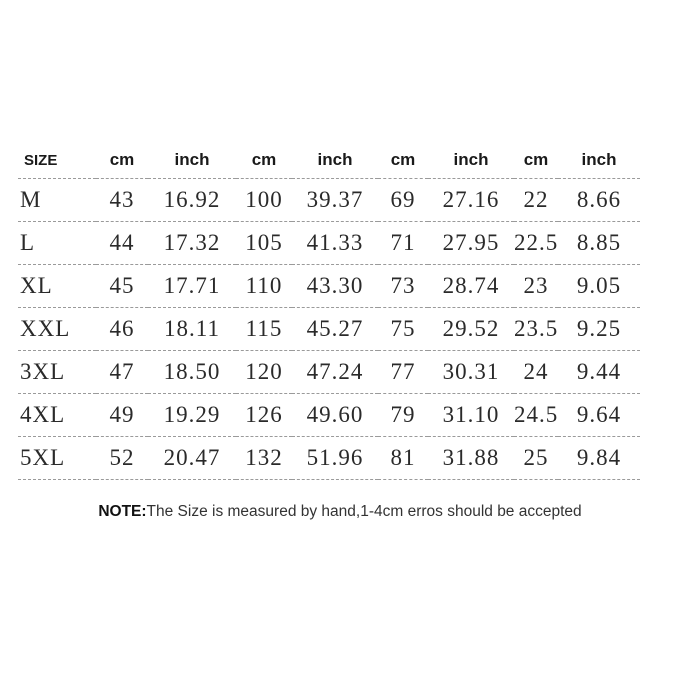 The image size is (680, 680). Describe the element at coordinates (122, 458) in the screenshot. I see `table-cell: 52` at that location.